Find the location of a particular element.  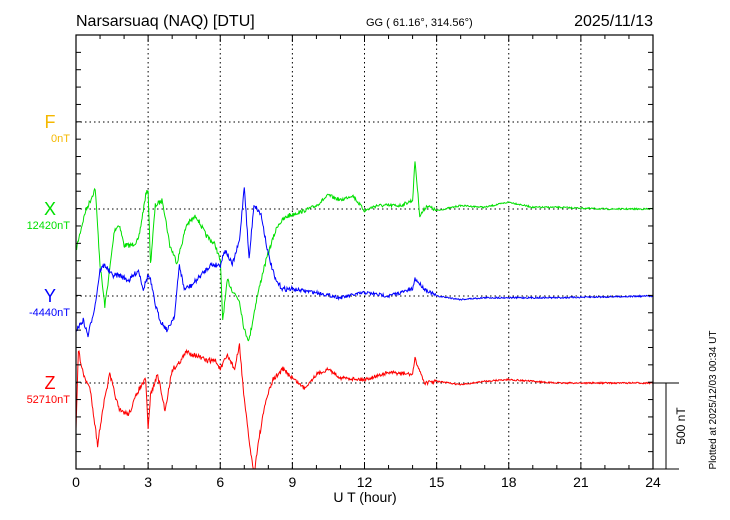

x-tick-label: 18 is located at coordinates (509, 482).